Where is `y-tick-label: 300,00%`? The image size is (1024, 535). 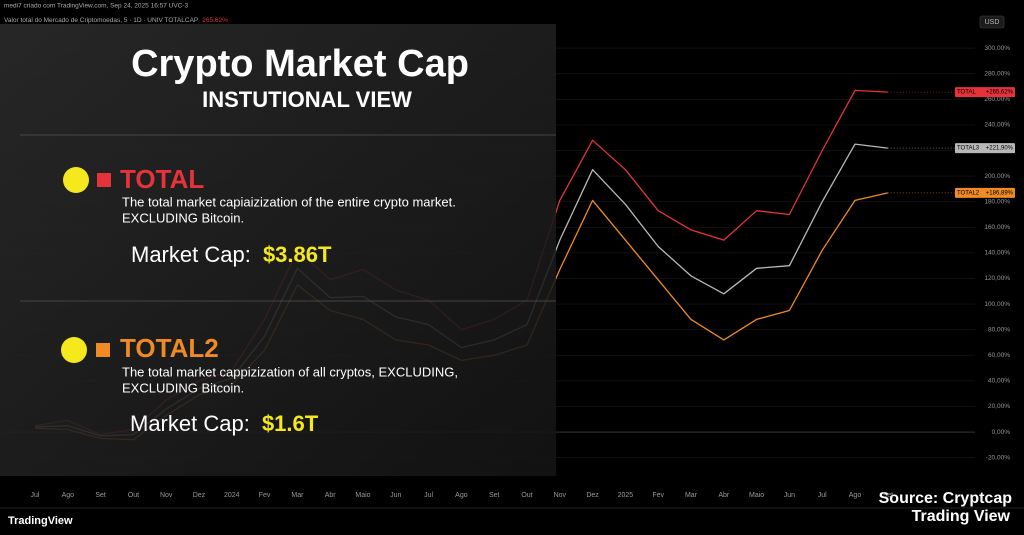 y-tick-label: 300,00% is located at coordinates (997, 48).